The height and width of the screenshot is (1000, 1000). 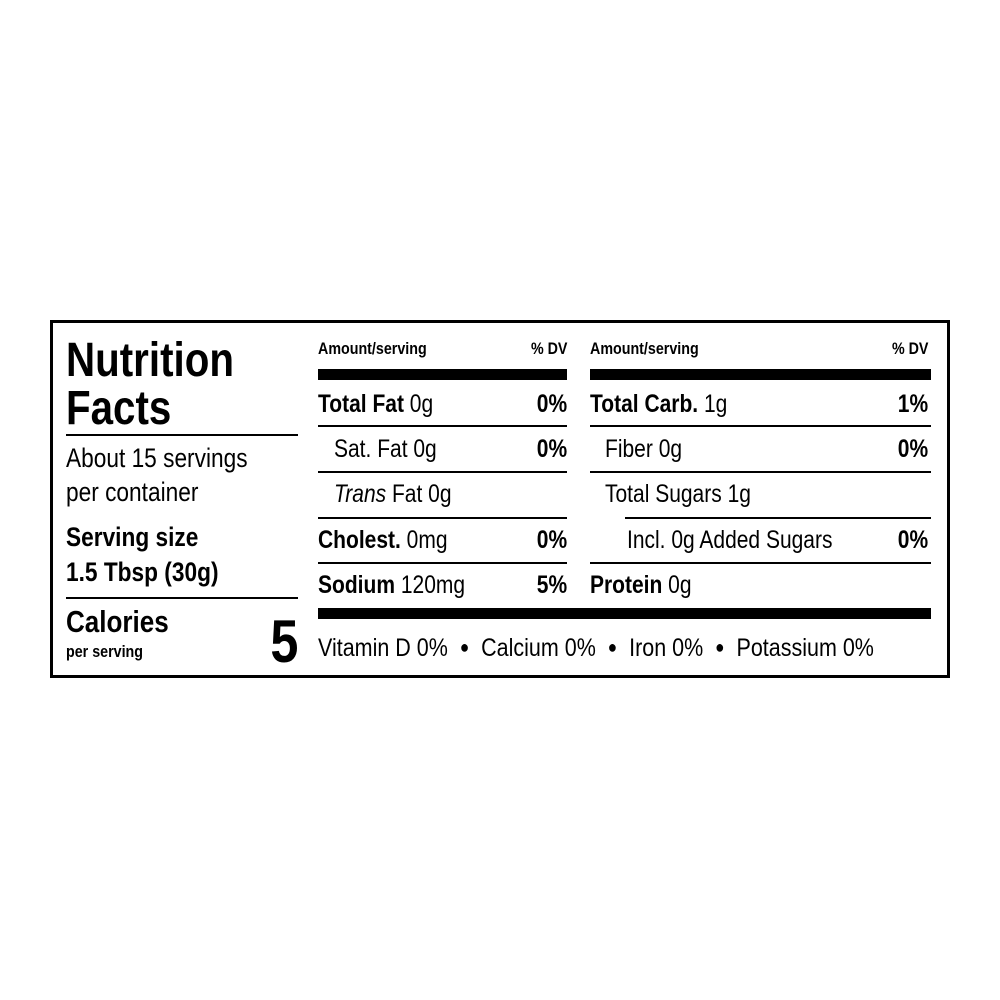 I want to click on row-total-carb: Total Carb. 1g, so click(x=659, y=404).